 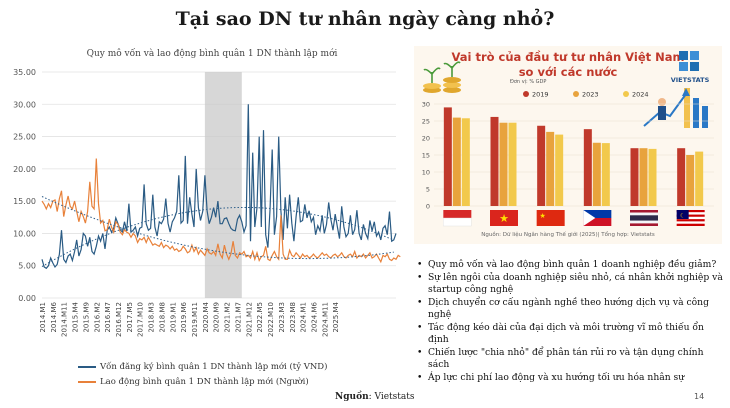 I want to click on source-note: Nguồn: Vietstats, so click(x=375, y=397).